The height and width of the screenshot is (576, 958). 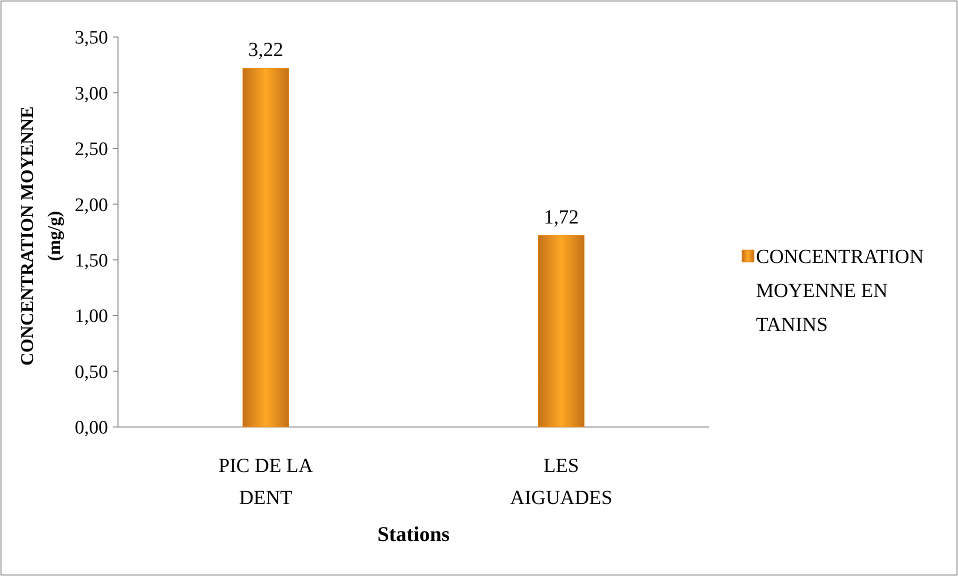 I want to click on y-tick-label: 1,00, so click(x=91, y=317).